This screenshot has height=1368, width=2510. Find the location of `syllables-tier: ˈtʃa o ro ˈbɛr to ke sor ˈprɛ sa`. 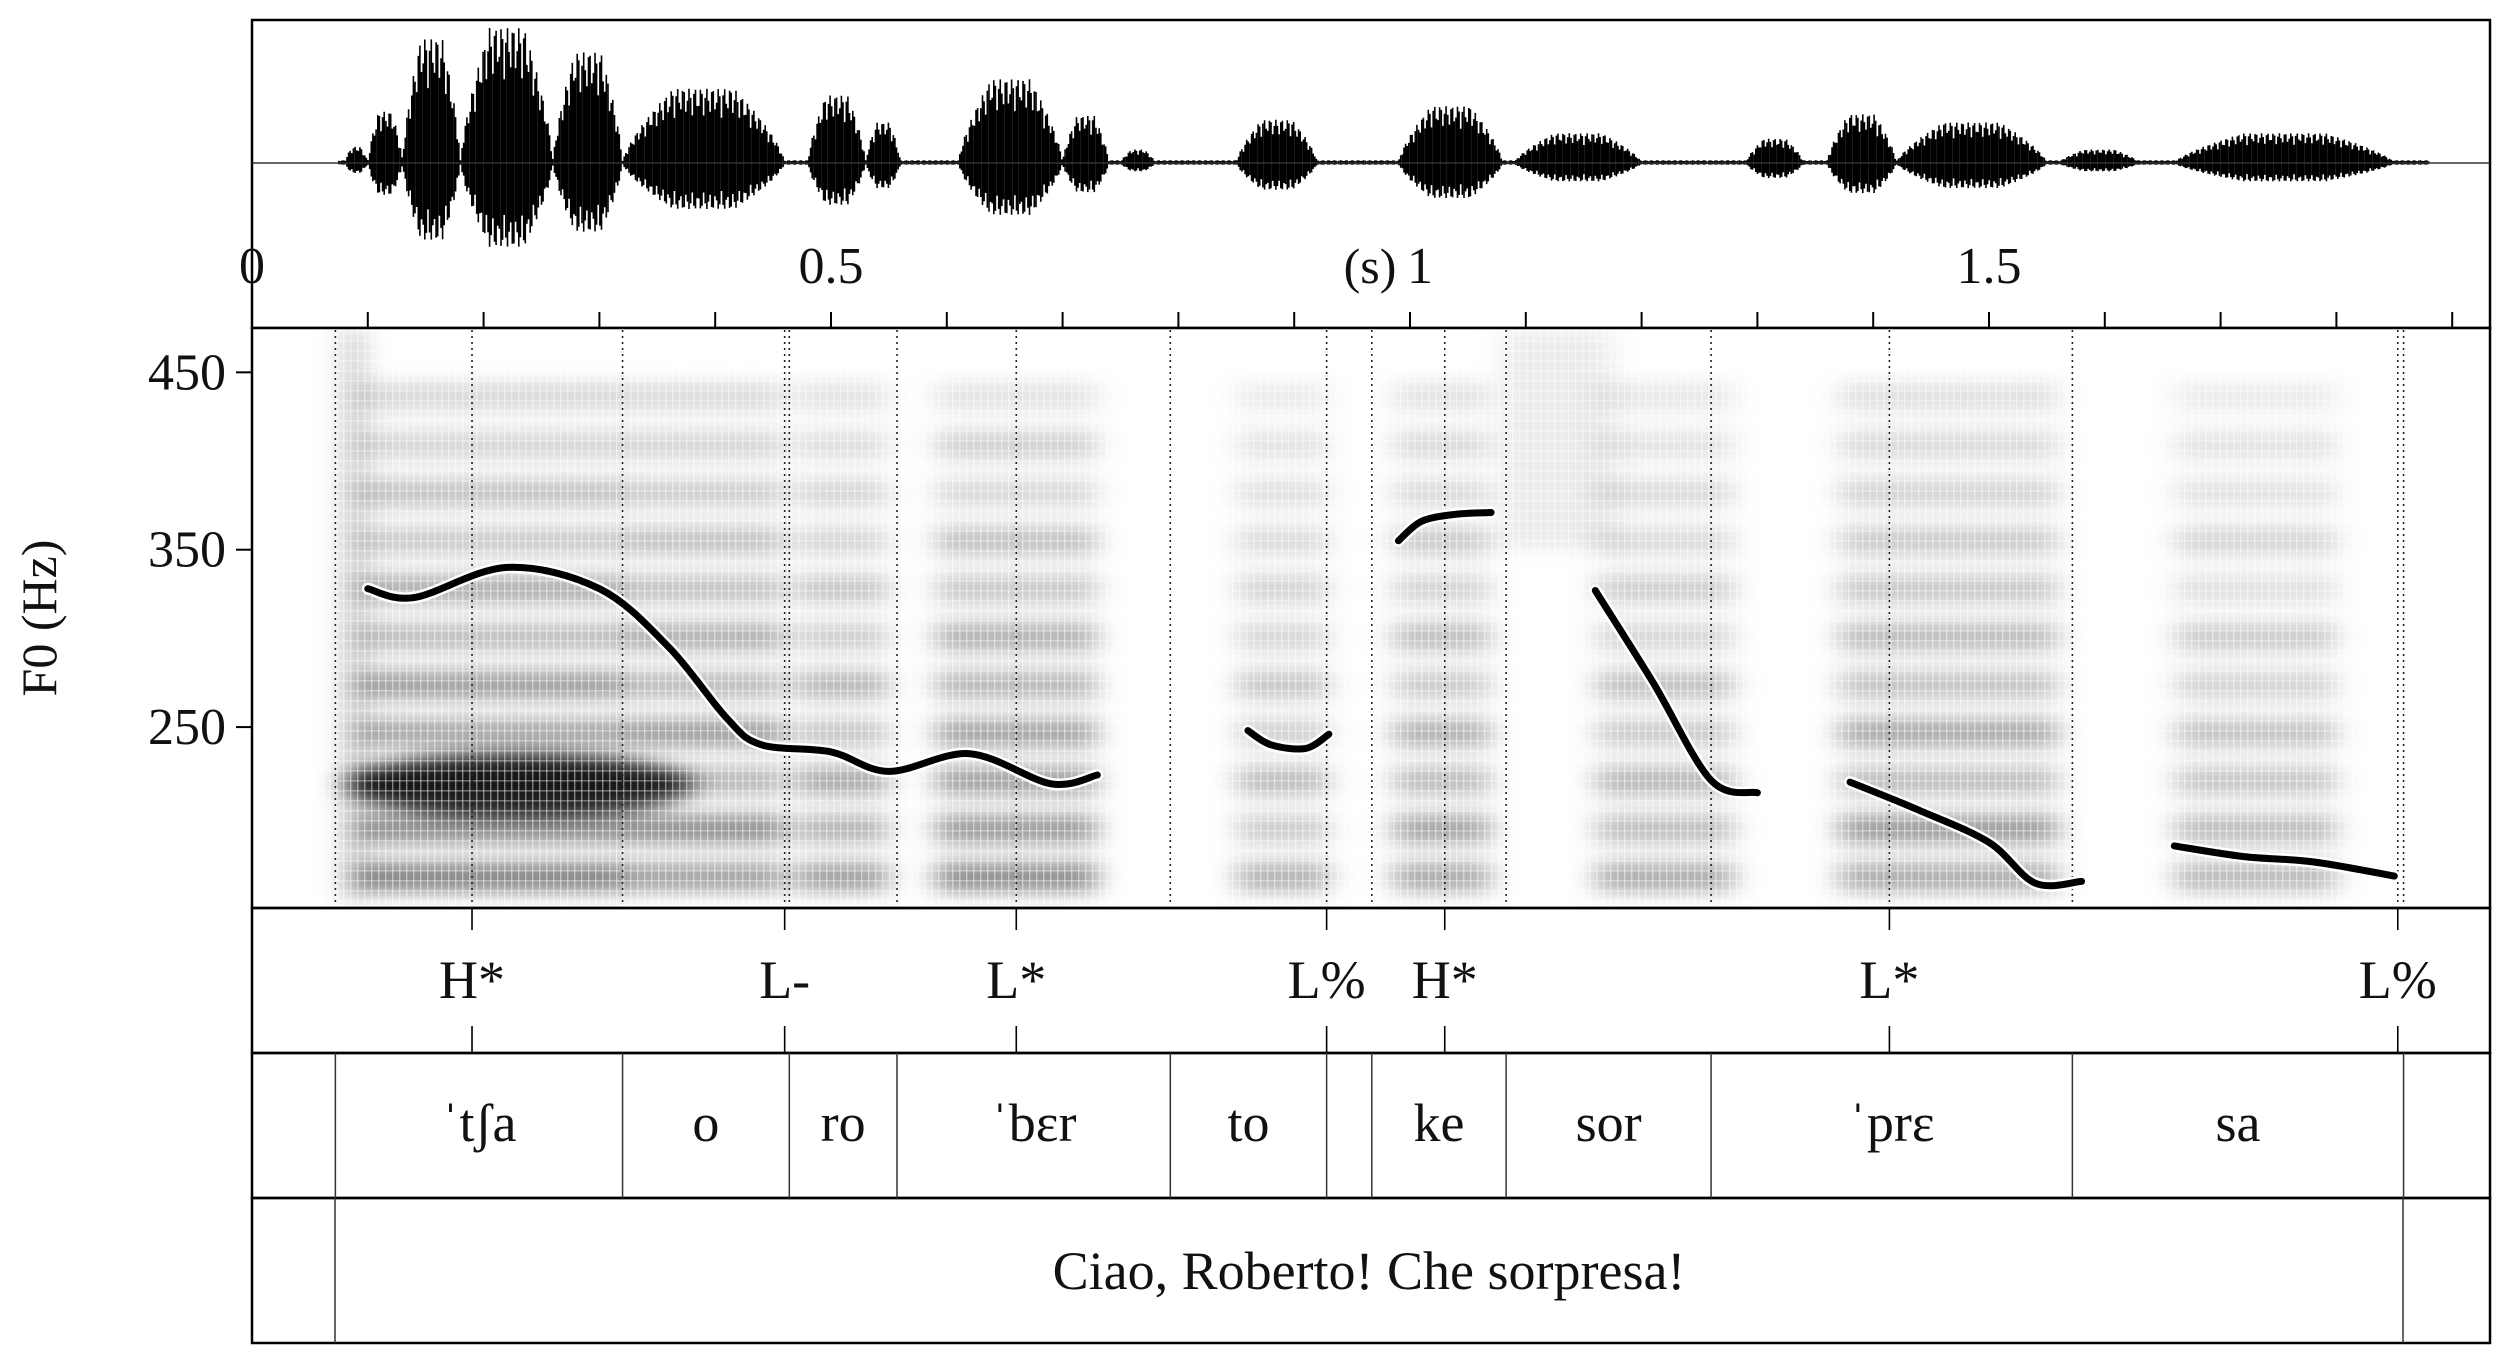

syllables-tier: ˈtʃa o ro ˈbɛr to ke sor ˈprɛ sa is located at coordinates (1369, 1125).